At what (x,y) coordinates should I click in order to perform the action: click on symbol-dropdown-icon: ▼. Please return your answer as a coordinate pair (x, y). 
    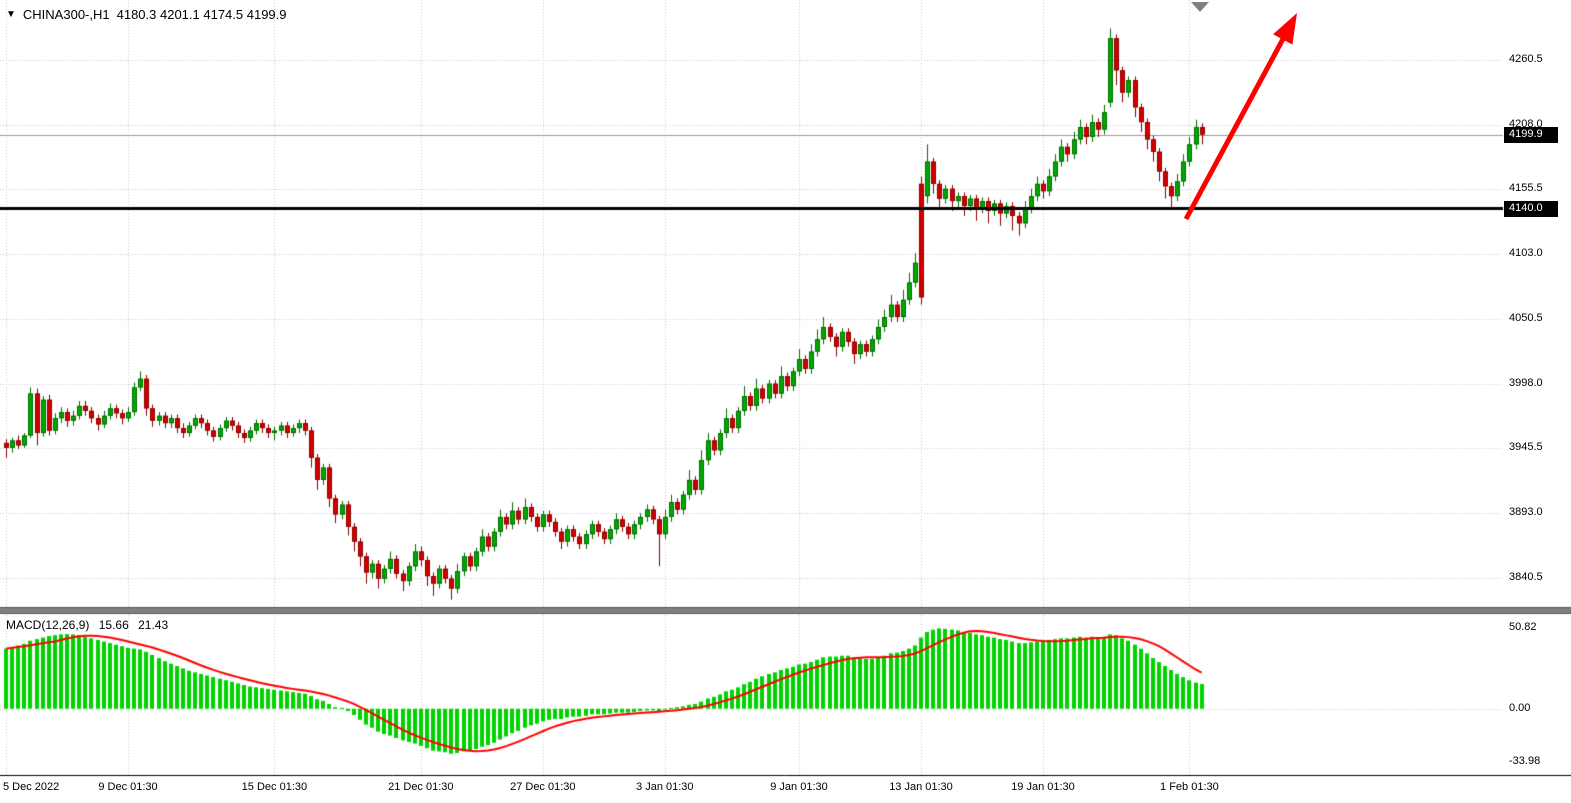
    Looking at the image, I should click on (11, 14).